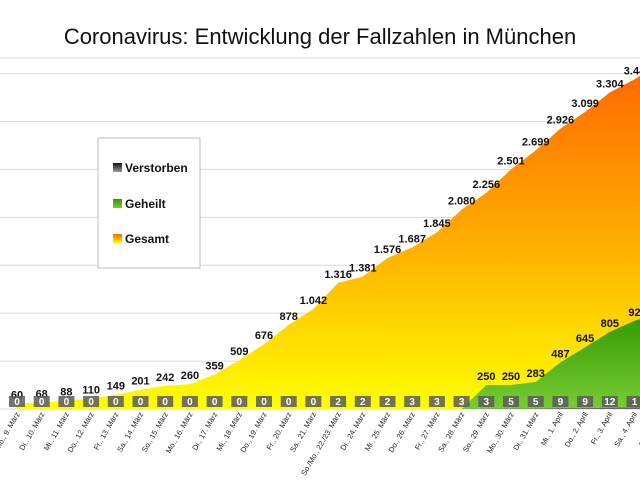 The width and height of the screenshot is (640, 480). I want to click on x-tick-label: Di., 31. März, so click(525, 431).